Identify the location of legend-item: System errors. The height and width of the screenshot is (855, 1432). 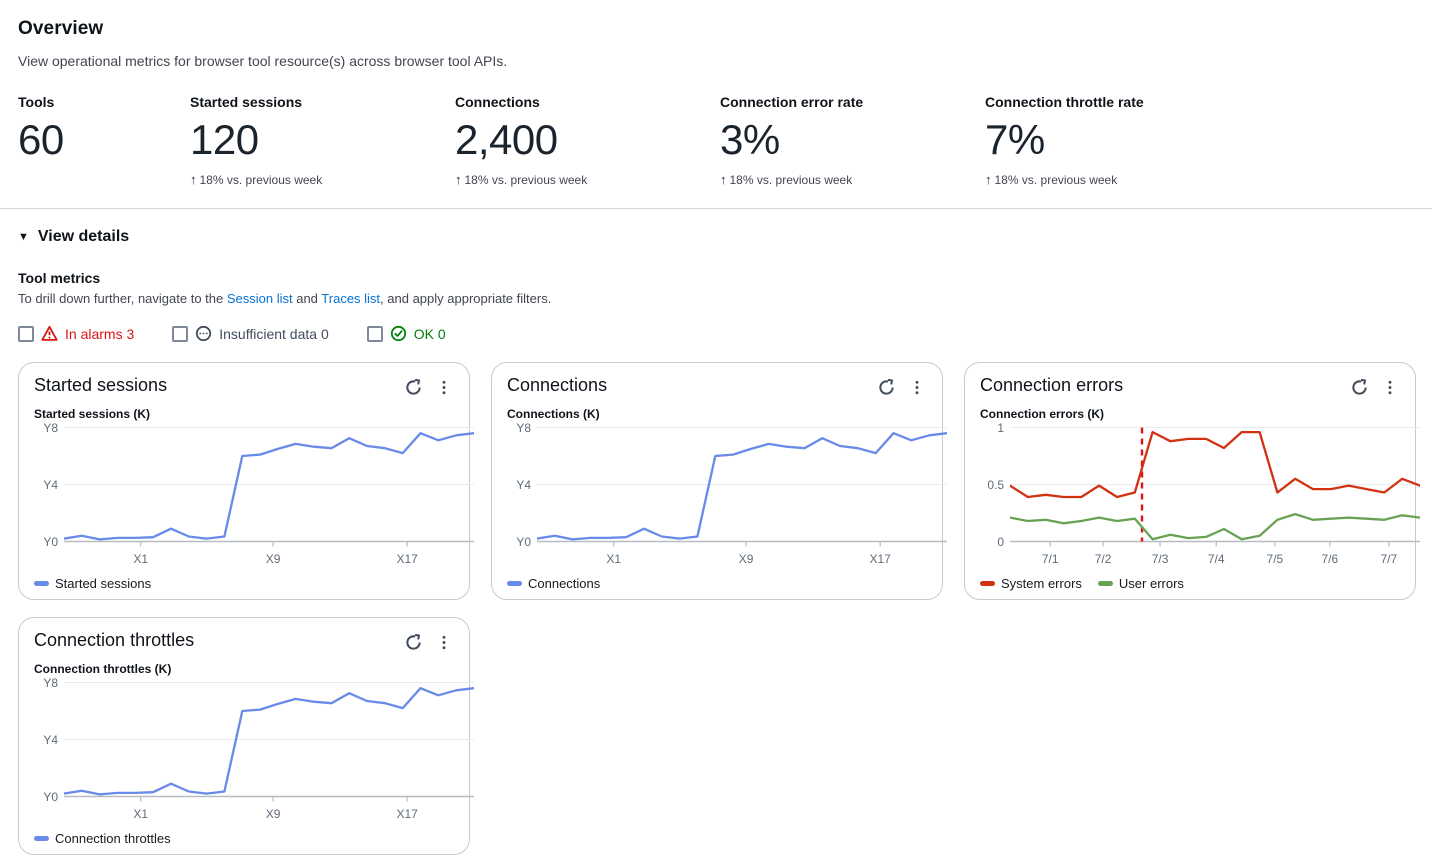
(1031, 583).